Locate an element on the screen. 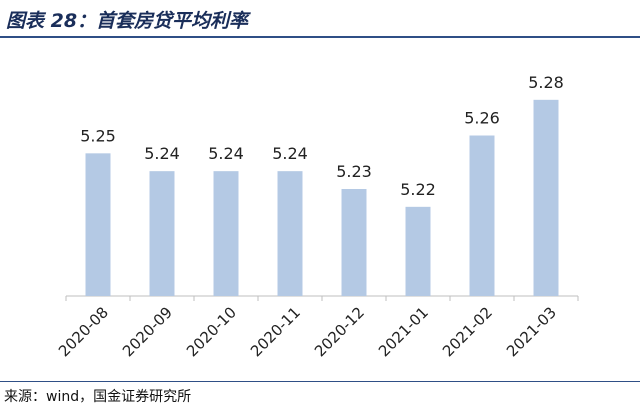  data-label-2020-11: 5.24 is located at coordinates (290, 153).